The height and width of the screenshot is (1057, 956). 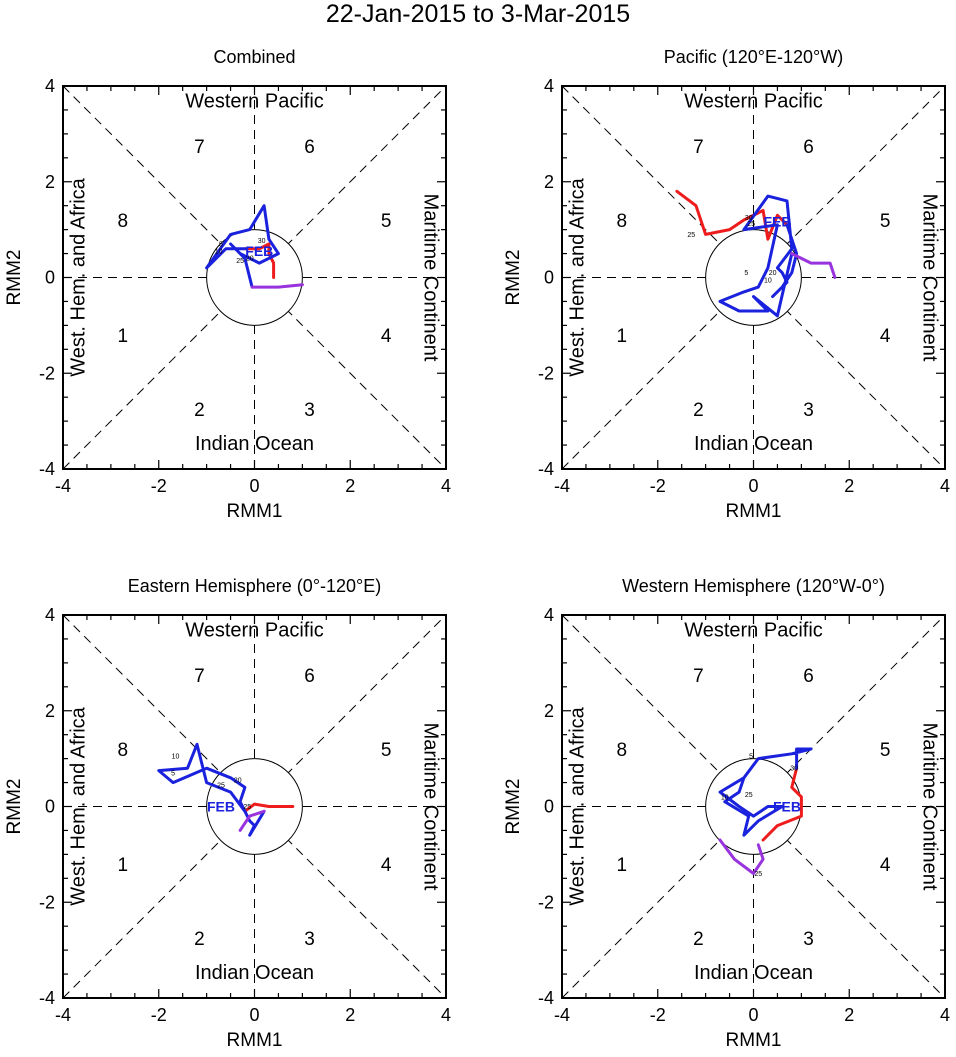 What do you see at coordinates (199, 676) in the screenshot?
I see `phase-number: 7` at bounding box center [199, 676].